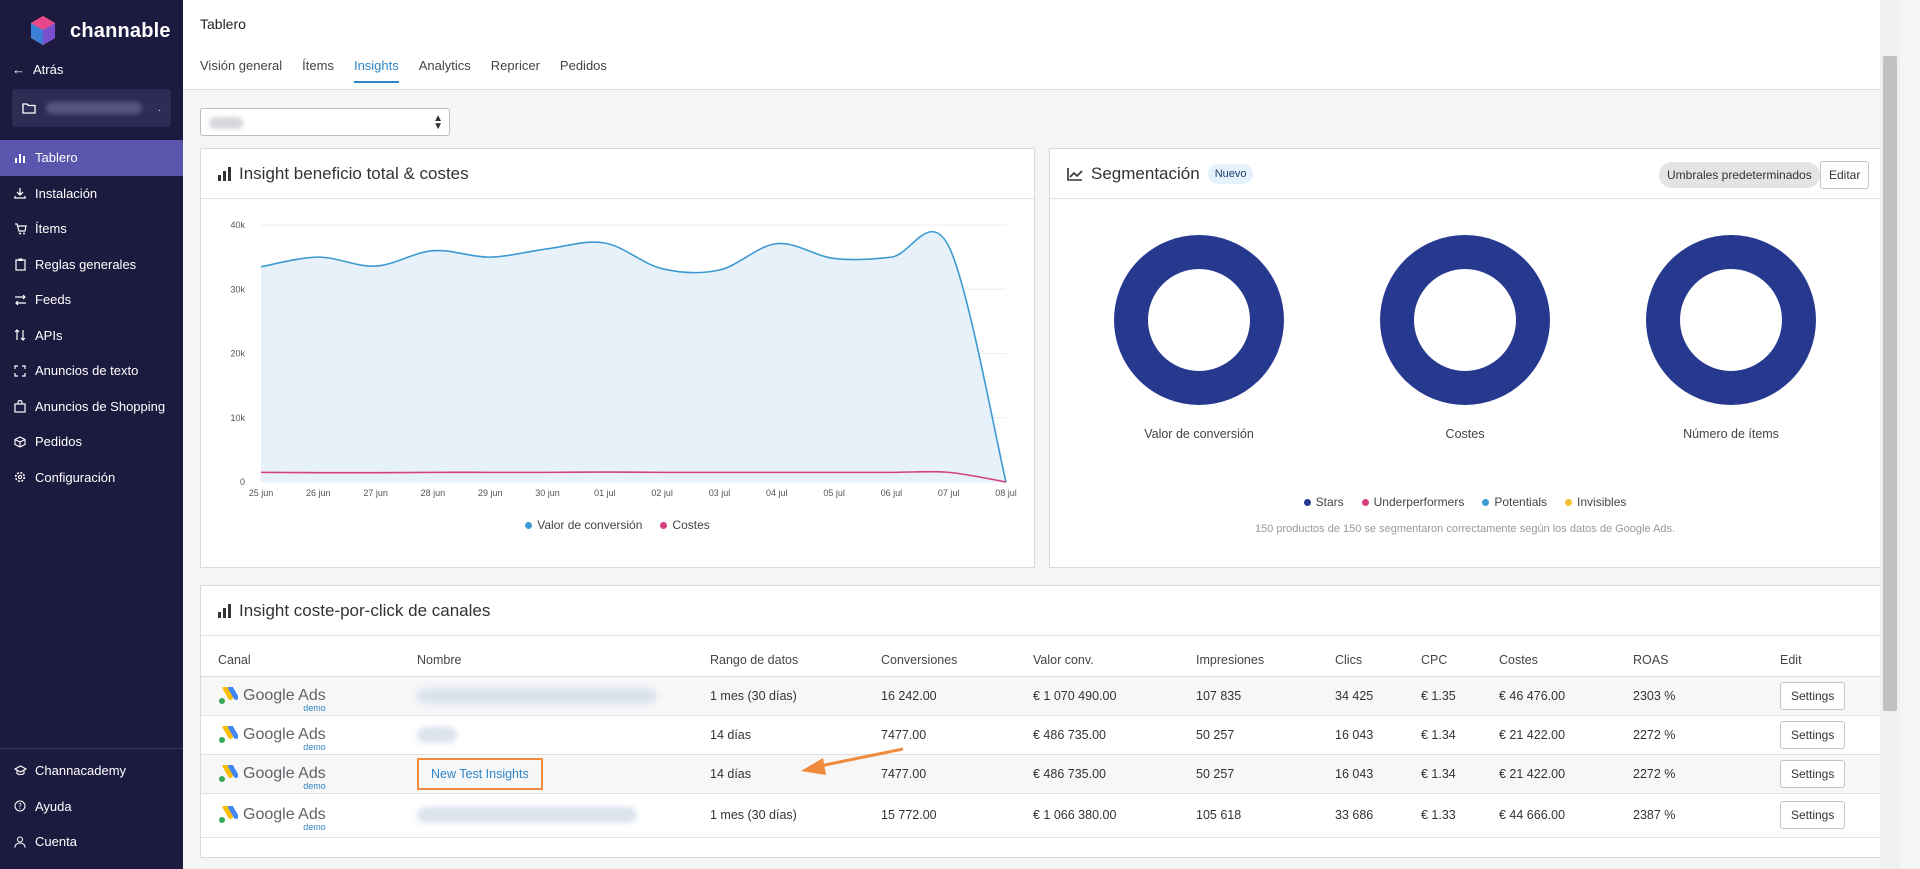  I want to click on project-selector: ., so click(91, 108).